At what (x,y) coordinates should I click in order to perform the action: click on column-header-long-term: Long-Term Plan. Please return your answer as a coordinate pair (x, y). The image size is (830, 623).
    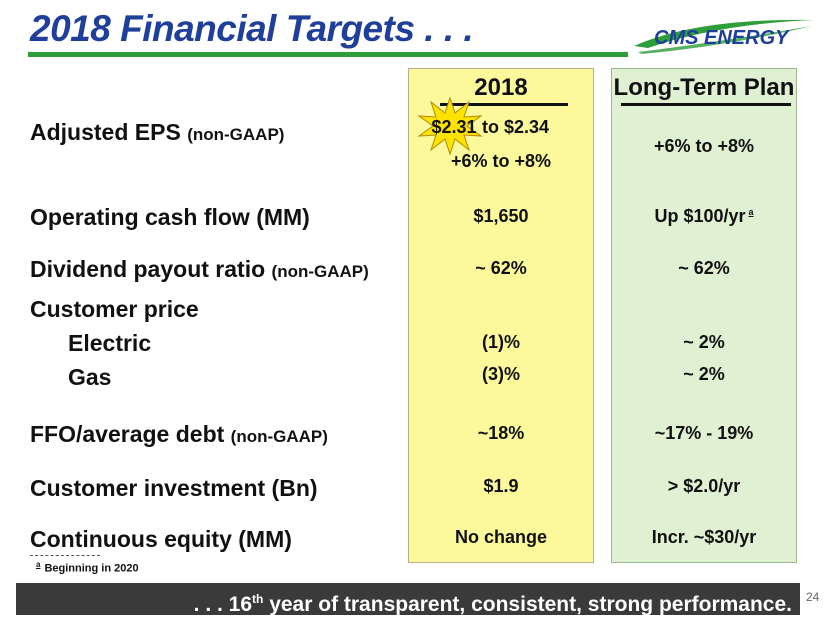
    Looking at the image, I should click on (704, 87).